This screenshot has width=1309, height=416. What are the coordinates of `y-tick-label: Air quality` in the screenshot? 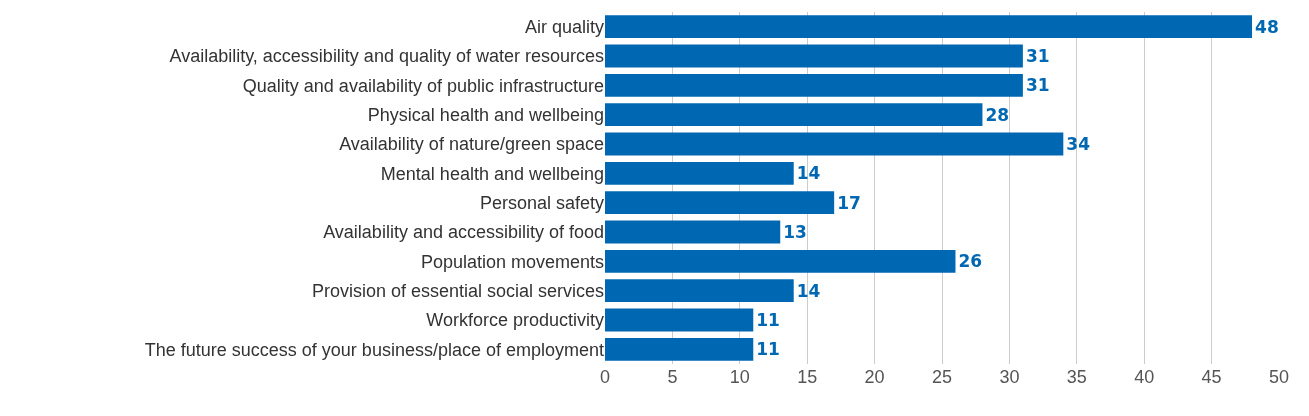 It's located at (564, 26).